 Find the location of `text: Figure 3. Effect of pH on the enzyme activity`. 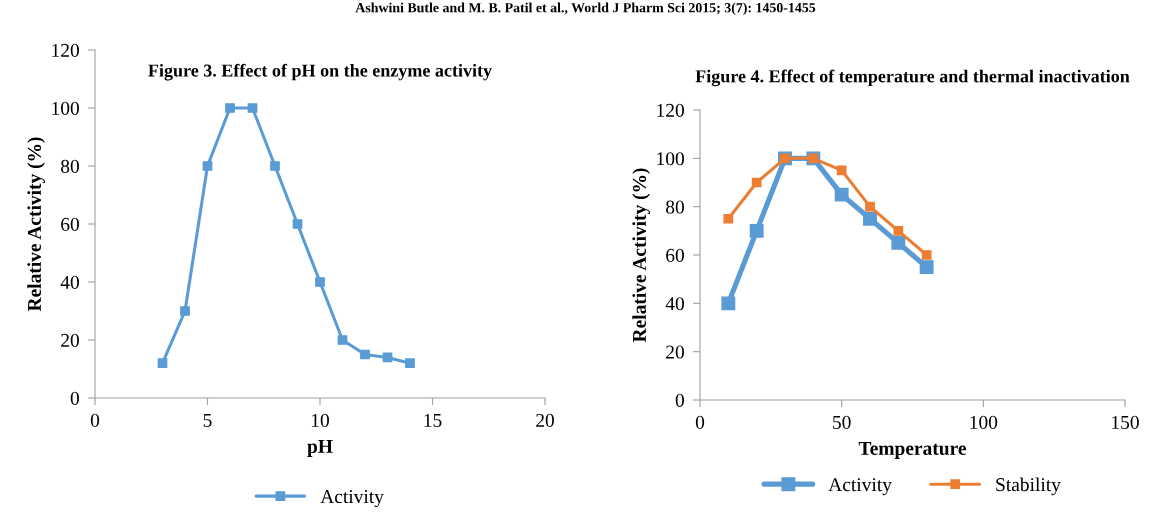

text: Figure 3. Effect of pH on the enzyme activity is located at coordinates (320, 72).